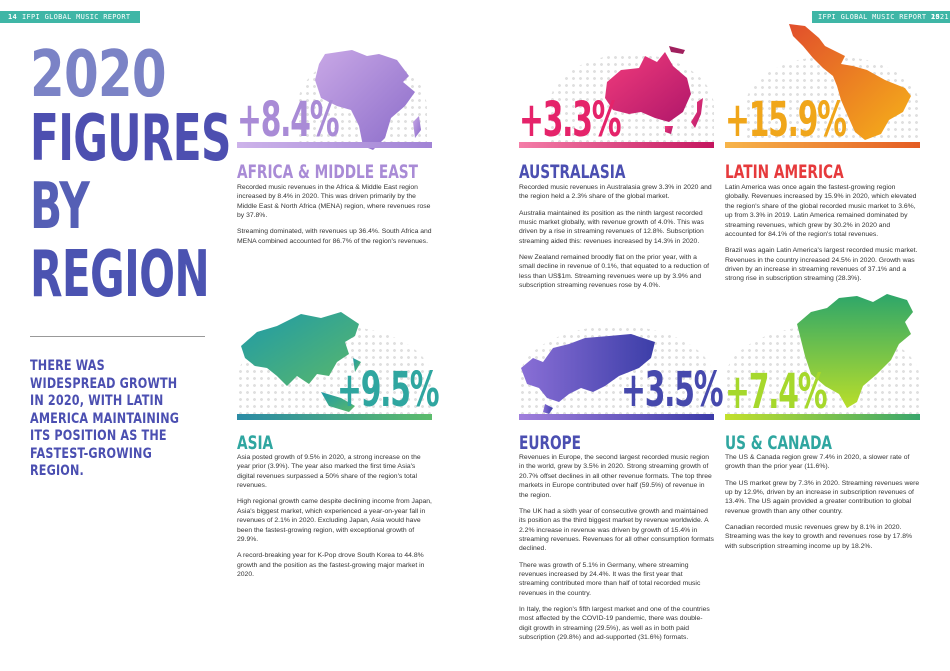 This screenshot has height=671, width=950. I want to click on page-number: 14, so click(13, 17).